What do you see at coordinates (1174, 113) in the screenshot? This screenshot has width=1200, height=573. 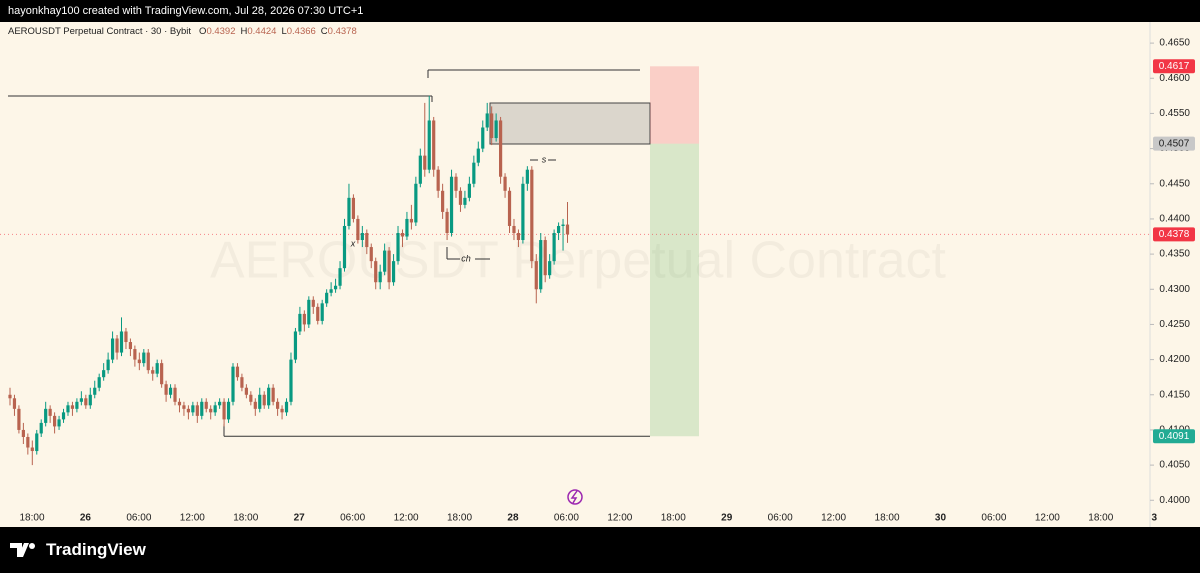 I see `y-tick-label: 0.4550` at bounding box center [1174, 113].